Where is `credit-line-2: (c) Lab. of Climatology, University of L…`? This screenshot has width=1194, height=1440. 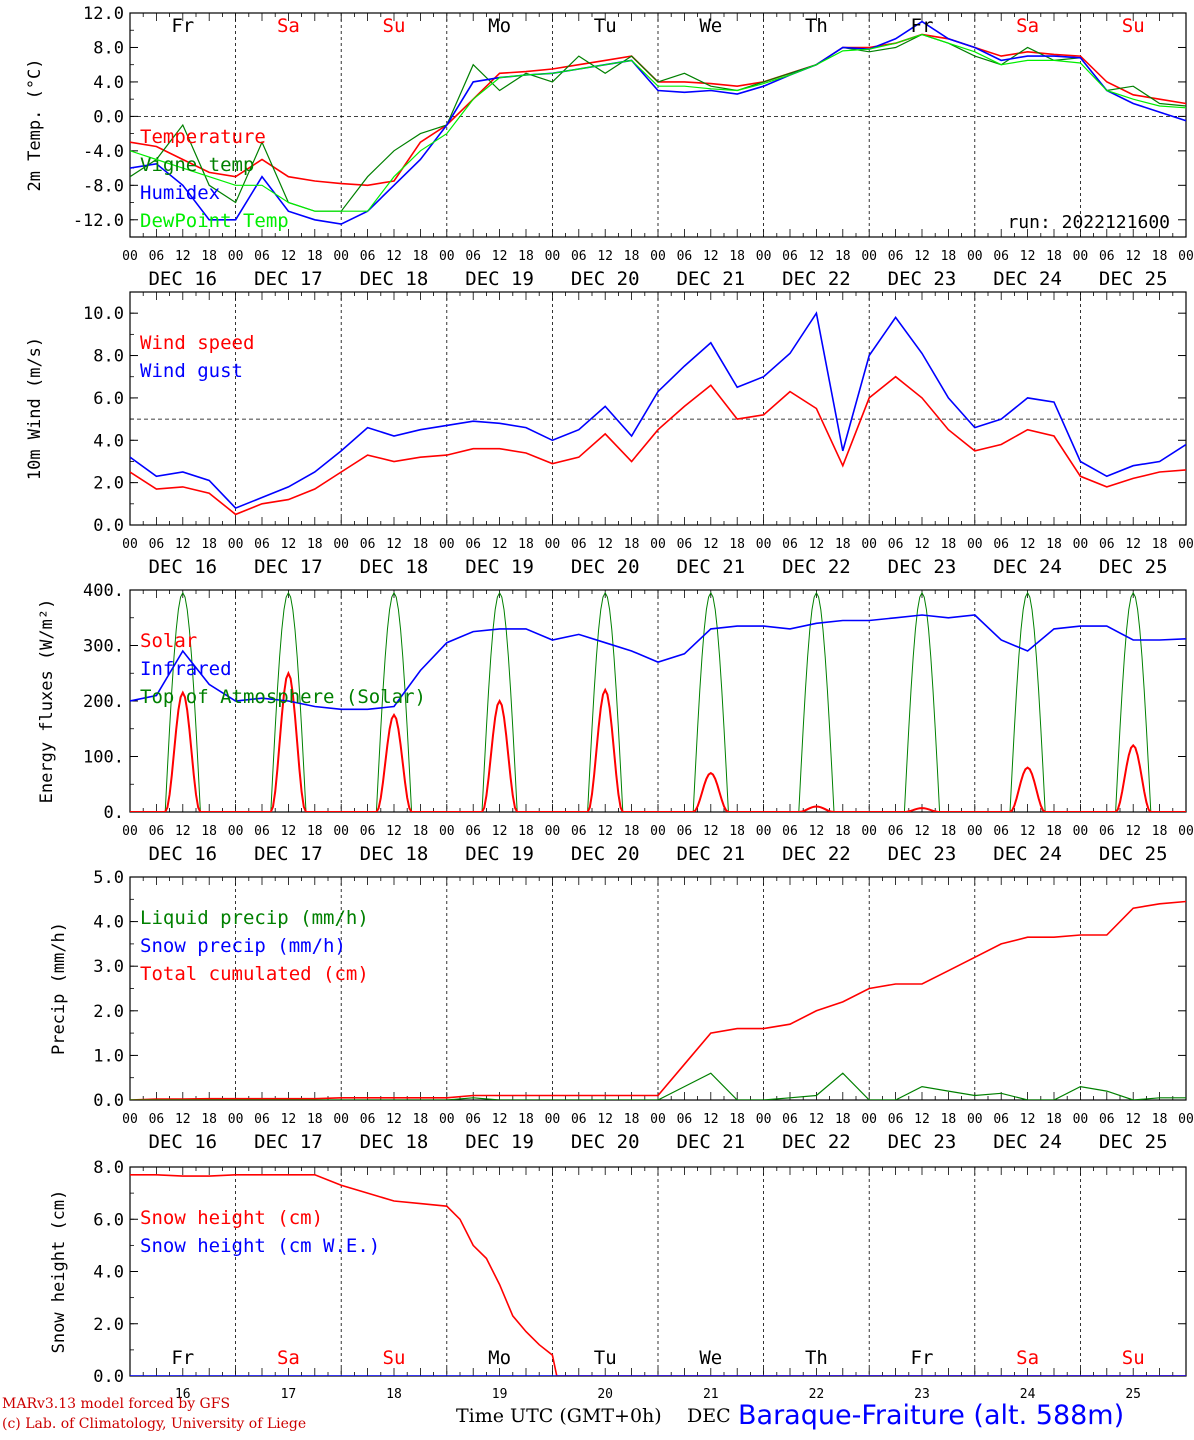
credit-line-2: (c) Lab. of Climatology, University of L… is located at coordinates (154, 1424).